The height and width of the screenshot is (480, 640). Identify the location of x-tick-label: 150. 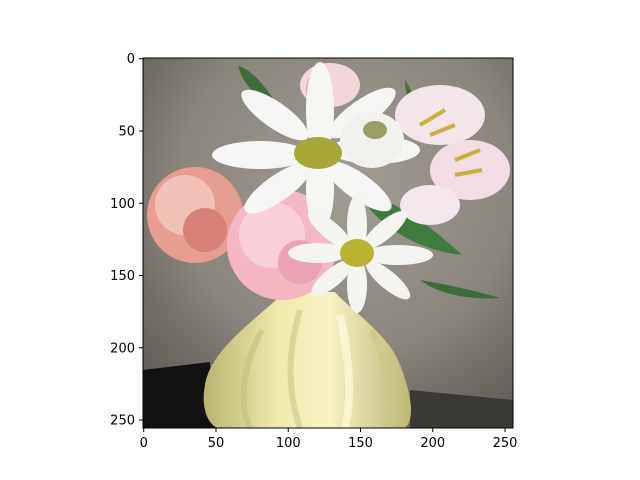
(360, 443).